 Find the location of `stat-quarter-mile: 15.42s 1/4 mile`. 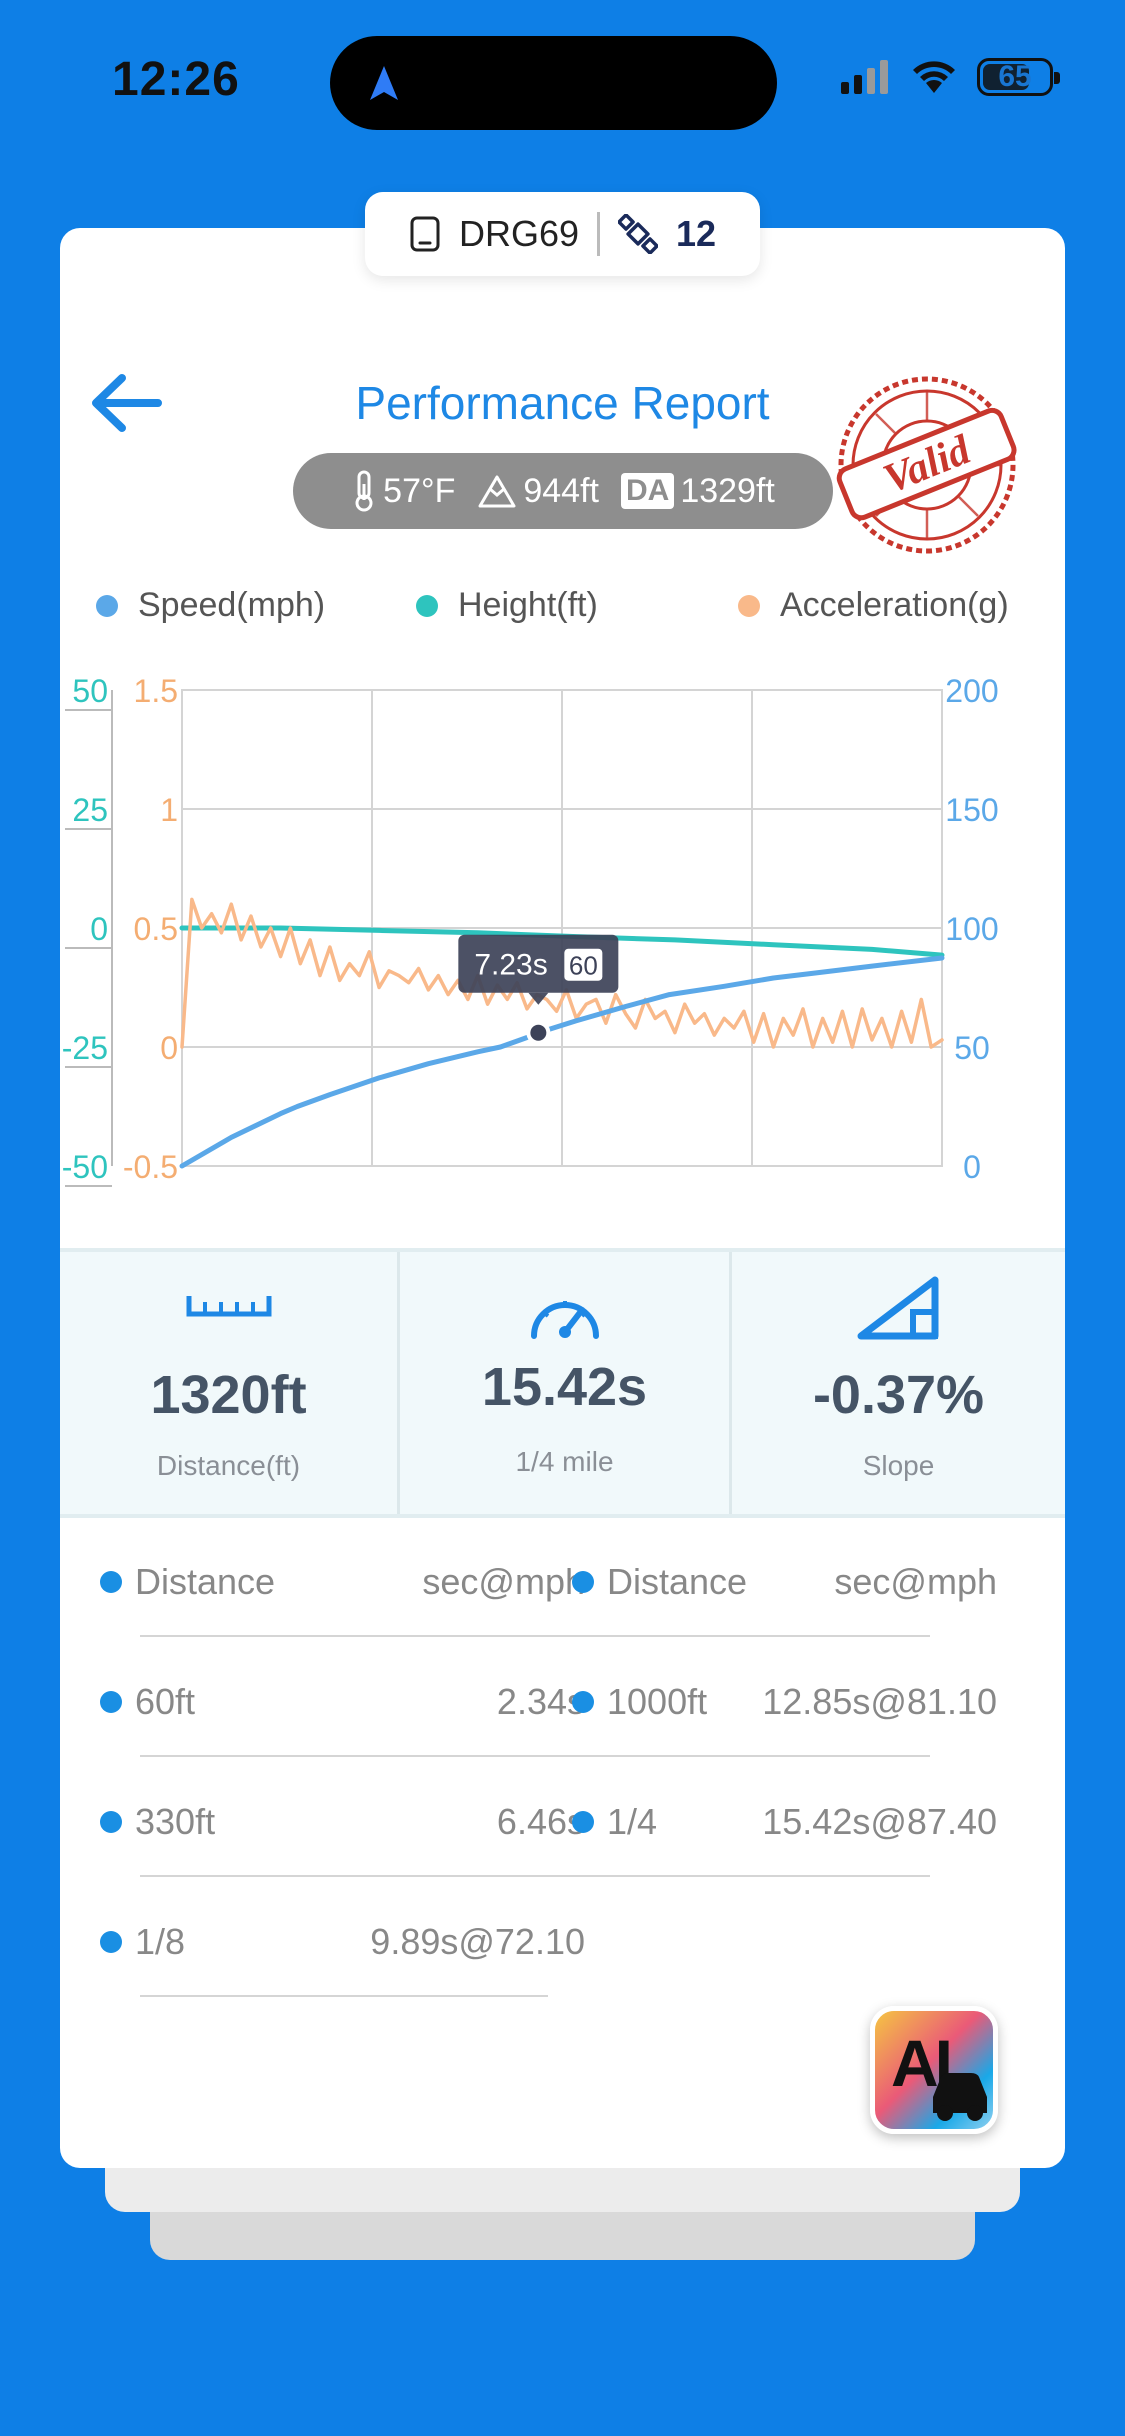

stat-quarter-mile: 15.42s 1/4 mile is located at coordinates (563, 1383).